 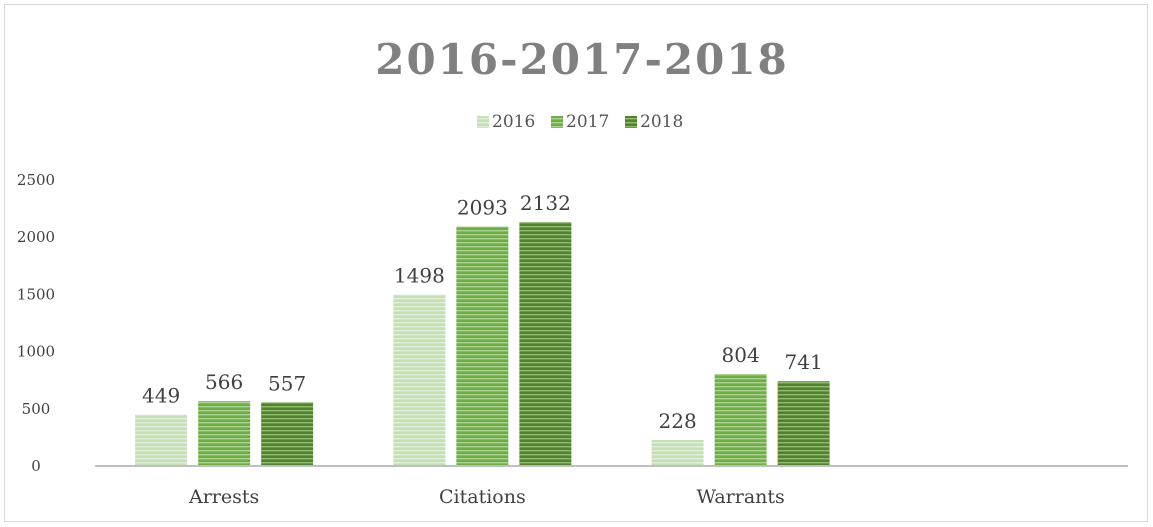 I want to click on bar-2018-arrests, so click(x=287, y=434).